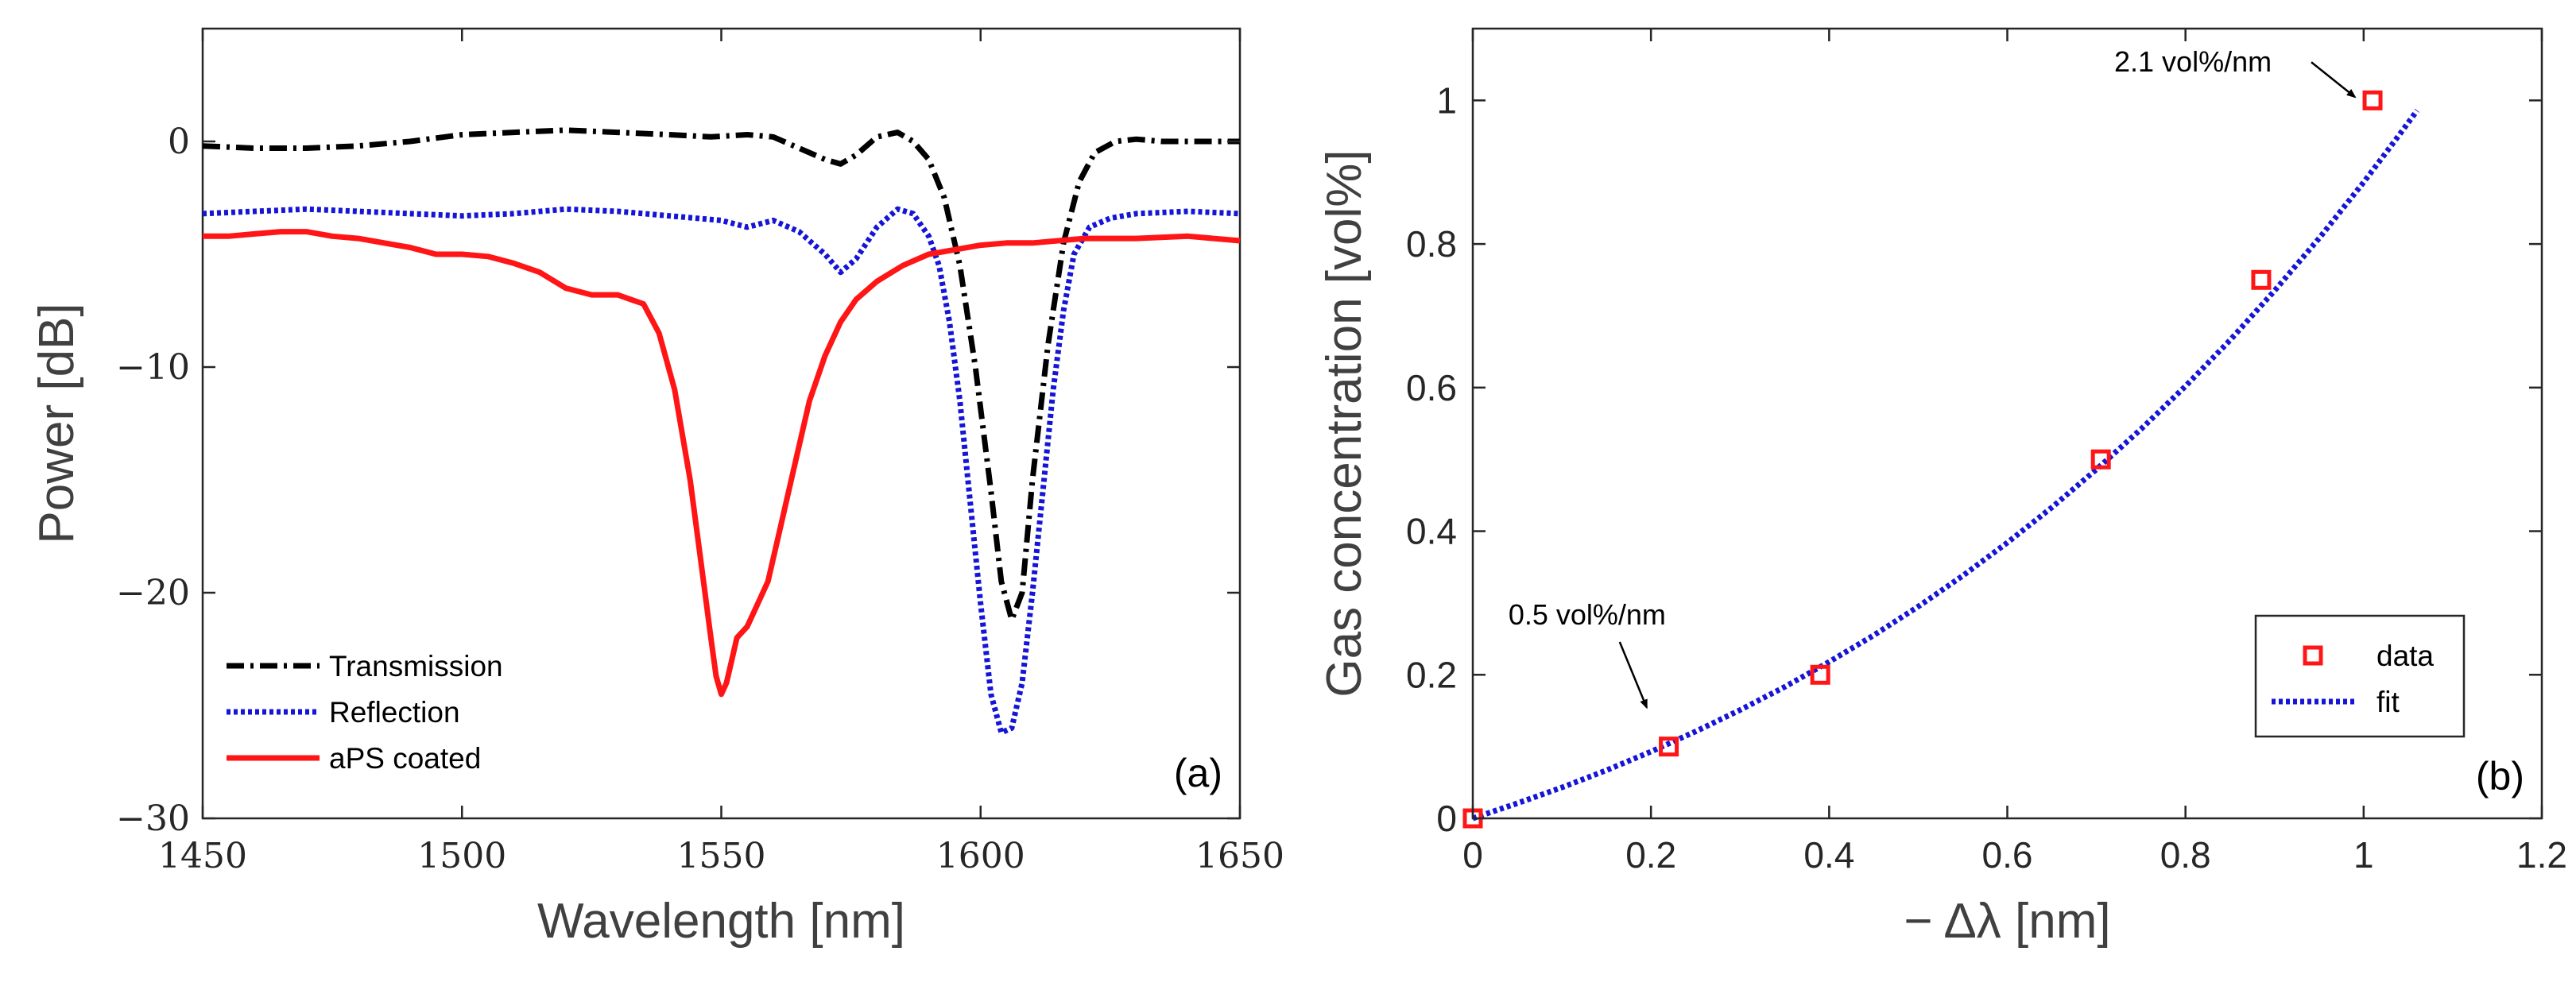  I want to click on panel-b-y-tick-label: 0, so click(1446, 818).